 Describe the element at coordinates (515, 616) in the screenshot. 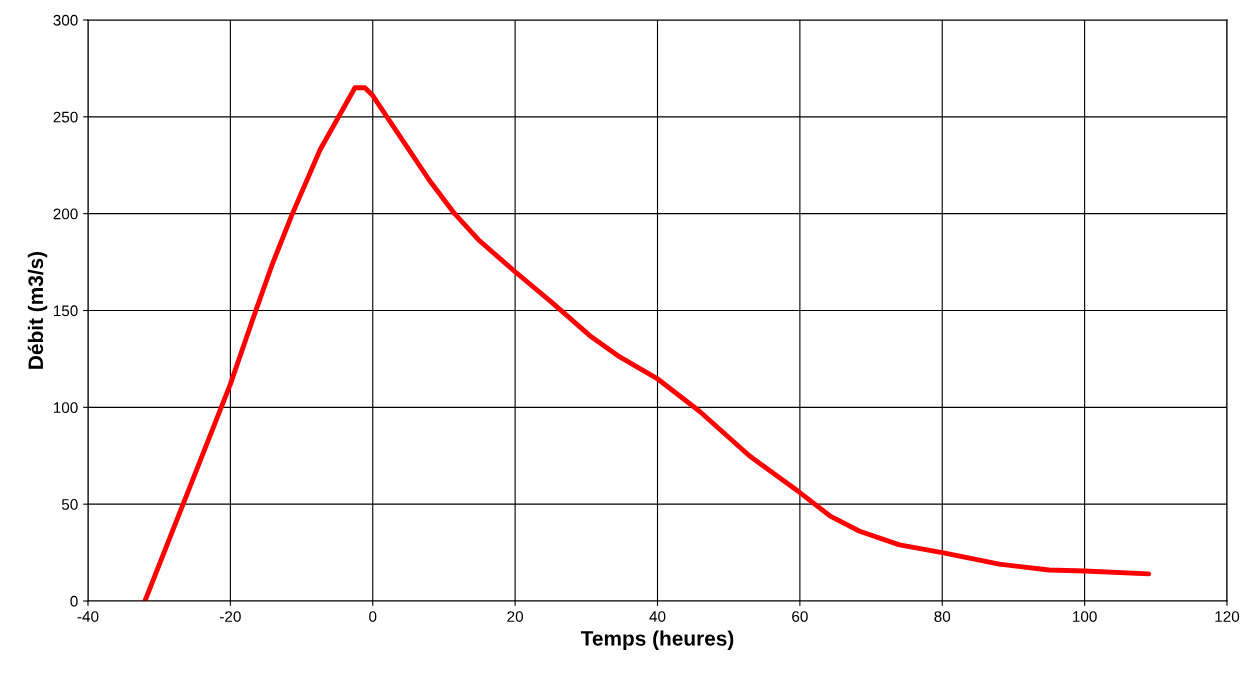

I see `x-tick-label: 20` at that location.